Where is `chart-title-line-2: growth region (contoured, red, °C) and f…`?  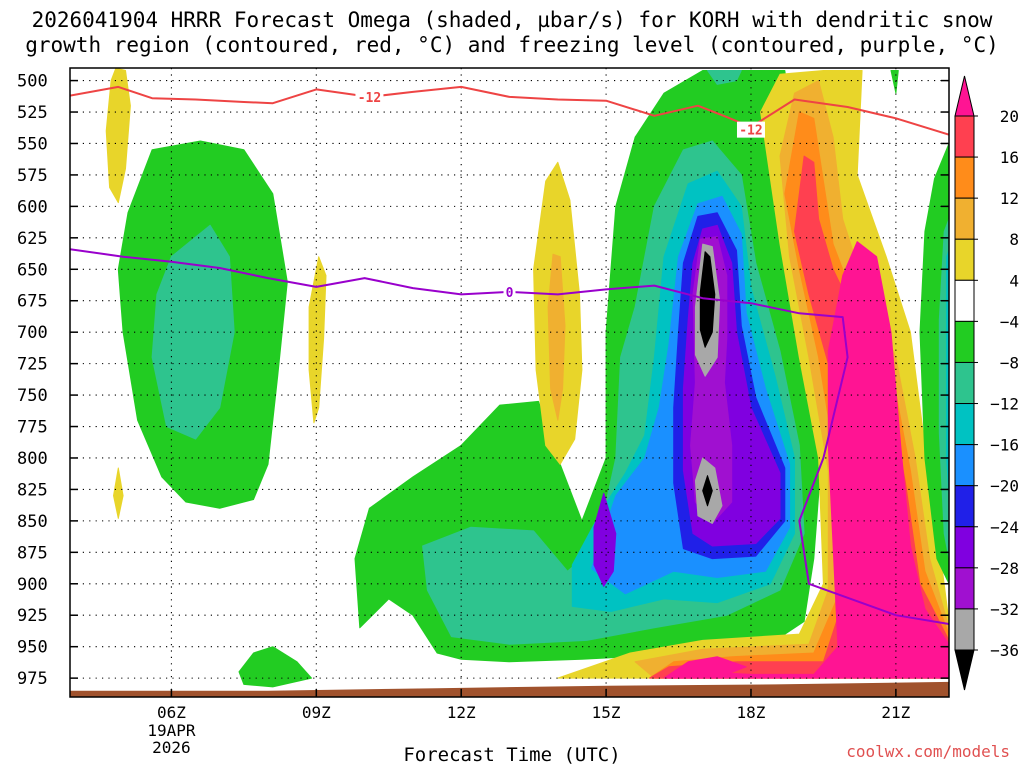 chart-title-line-2: growth region (contoured, red, °C) and f… is located at coordinates (512, 45).